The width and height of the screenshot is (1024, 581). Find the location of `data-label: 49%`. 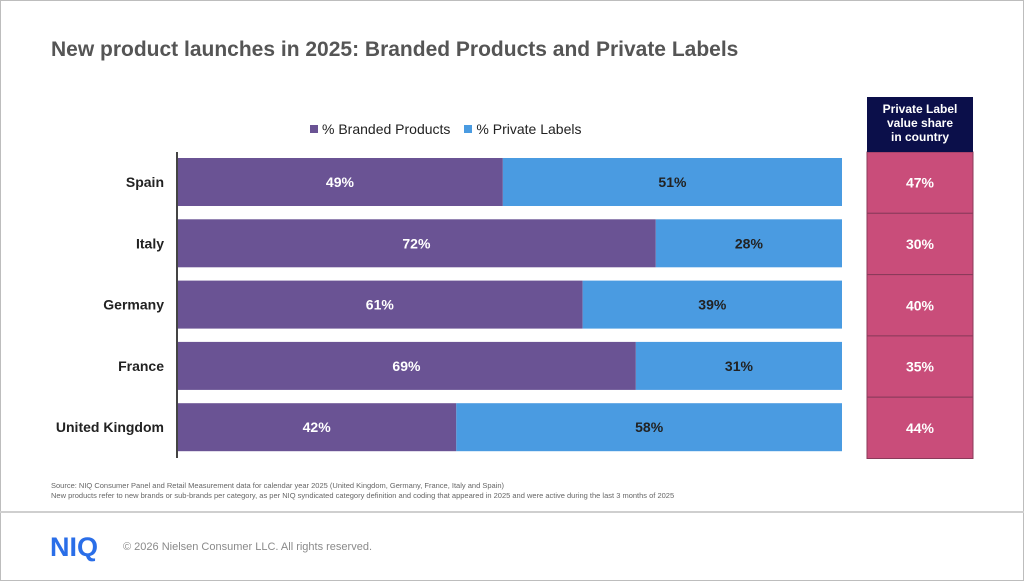

data-label: 49% is located at coordinates (340, 182).